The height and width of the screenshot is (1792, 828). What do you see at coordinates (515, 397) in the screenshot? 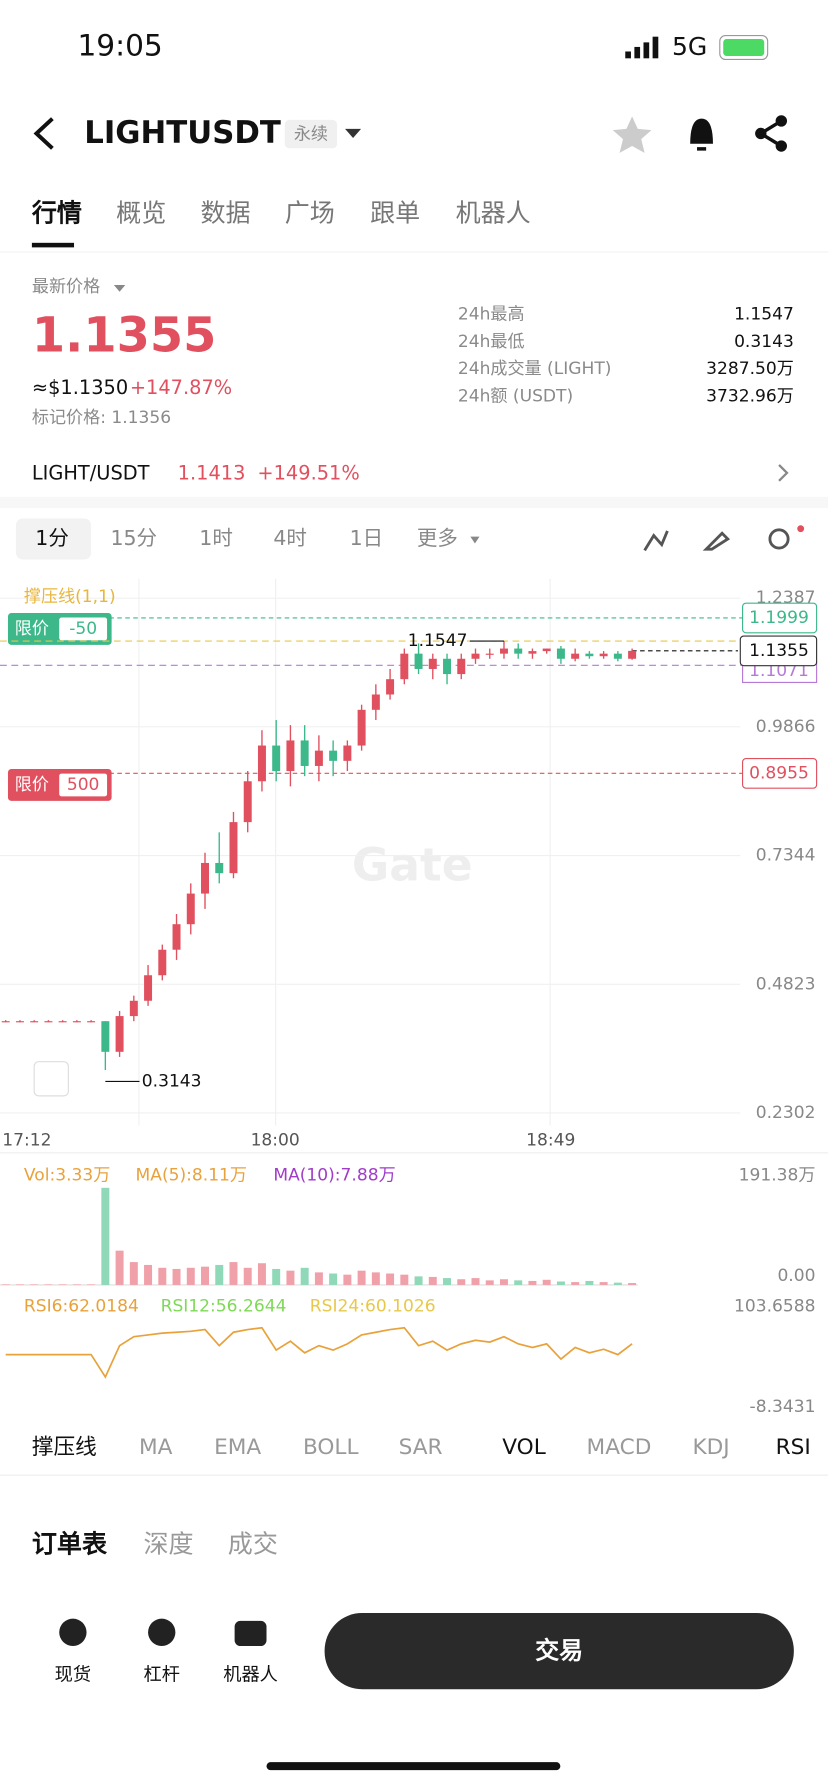
I see `stat-label: 24h额 (USDT)` at bounding box center [515, 397].